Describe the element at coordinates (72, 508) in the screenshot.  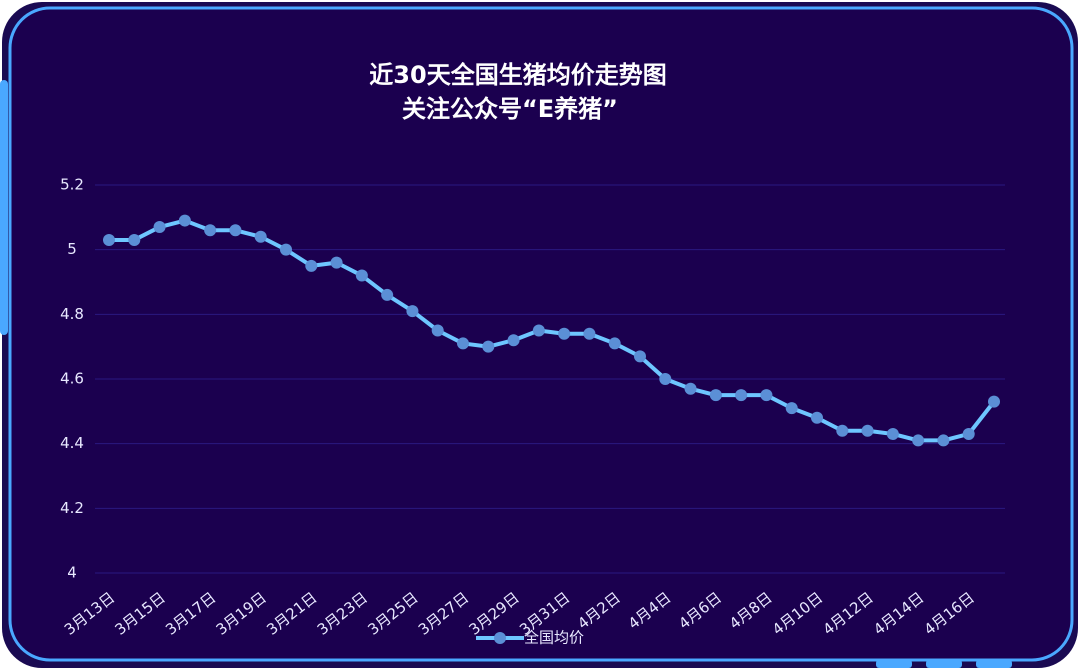
I see `y-tick-label: 4.2` at that location.